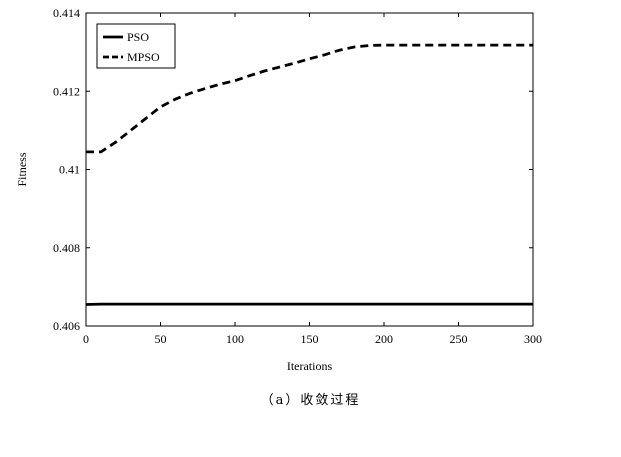  I want to click on x-tick-label: 0, so click(86, 339).